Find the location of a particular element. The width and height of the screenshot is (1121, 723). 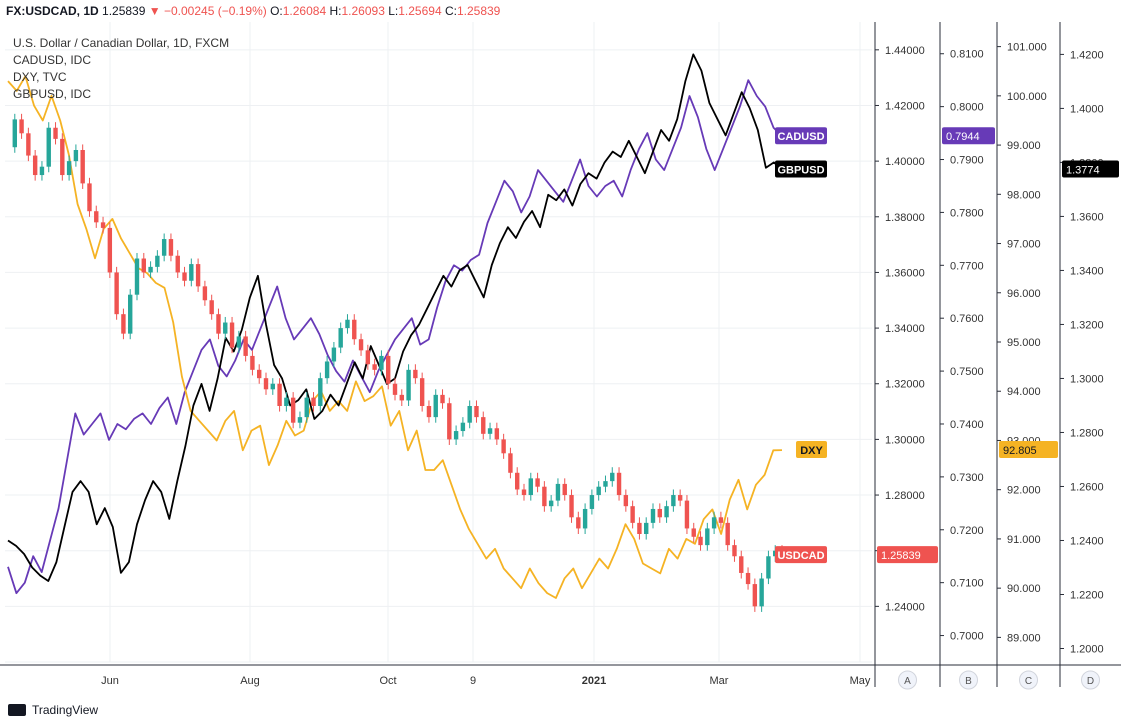

scale-button-B is located at coordinates (968, 680).